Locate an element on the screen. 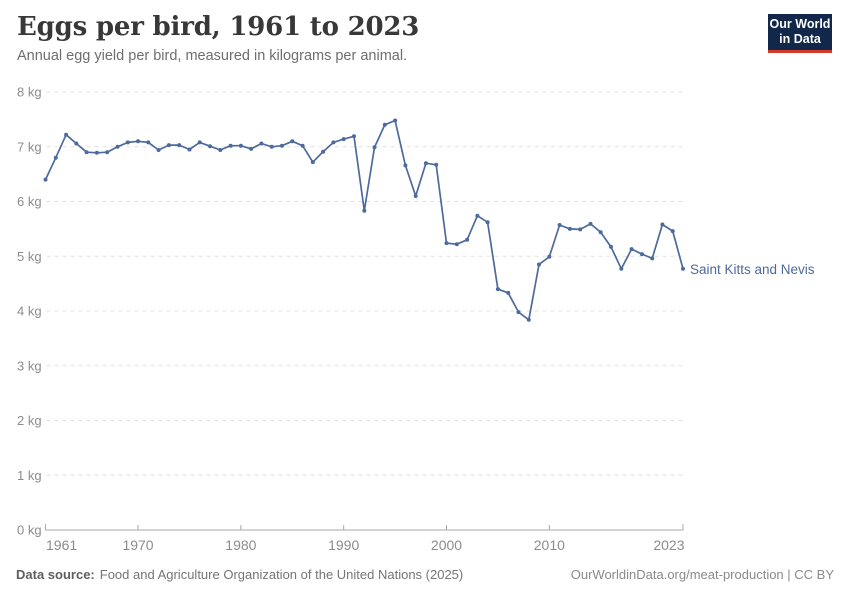 Image resolution: width=850 pixels, height=600 pixels. y-axis-label: 4 kg is located at coordinates (29, 311).